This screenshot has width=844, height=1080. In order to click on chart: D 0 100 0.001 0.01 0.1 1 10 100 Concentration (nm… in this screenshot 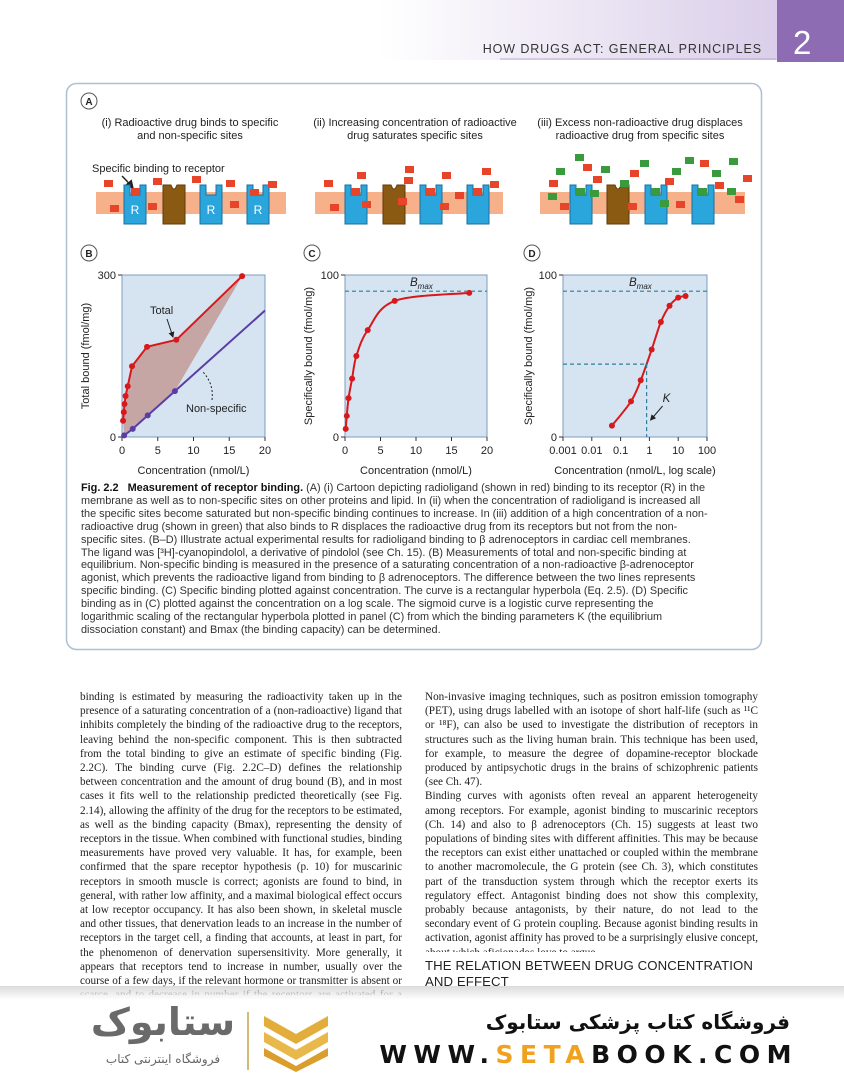, I will do `click(619, 360)`.